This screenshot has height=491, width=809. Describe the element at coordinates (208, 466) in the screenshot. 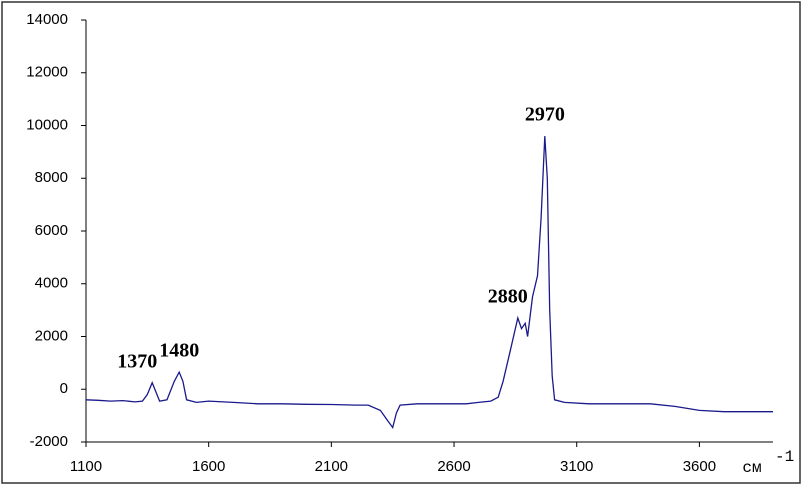

I see `x-tick-label: 1600` at that location.